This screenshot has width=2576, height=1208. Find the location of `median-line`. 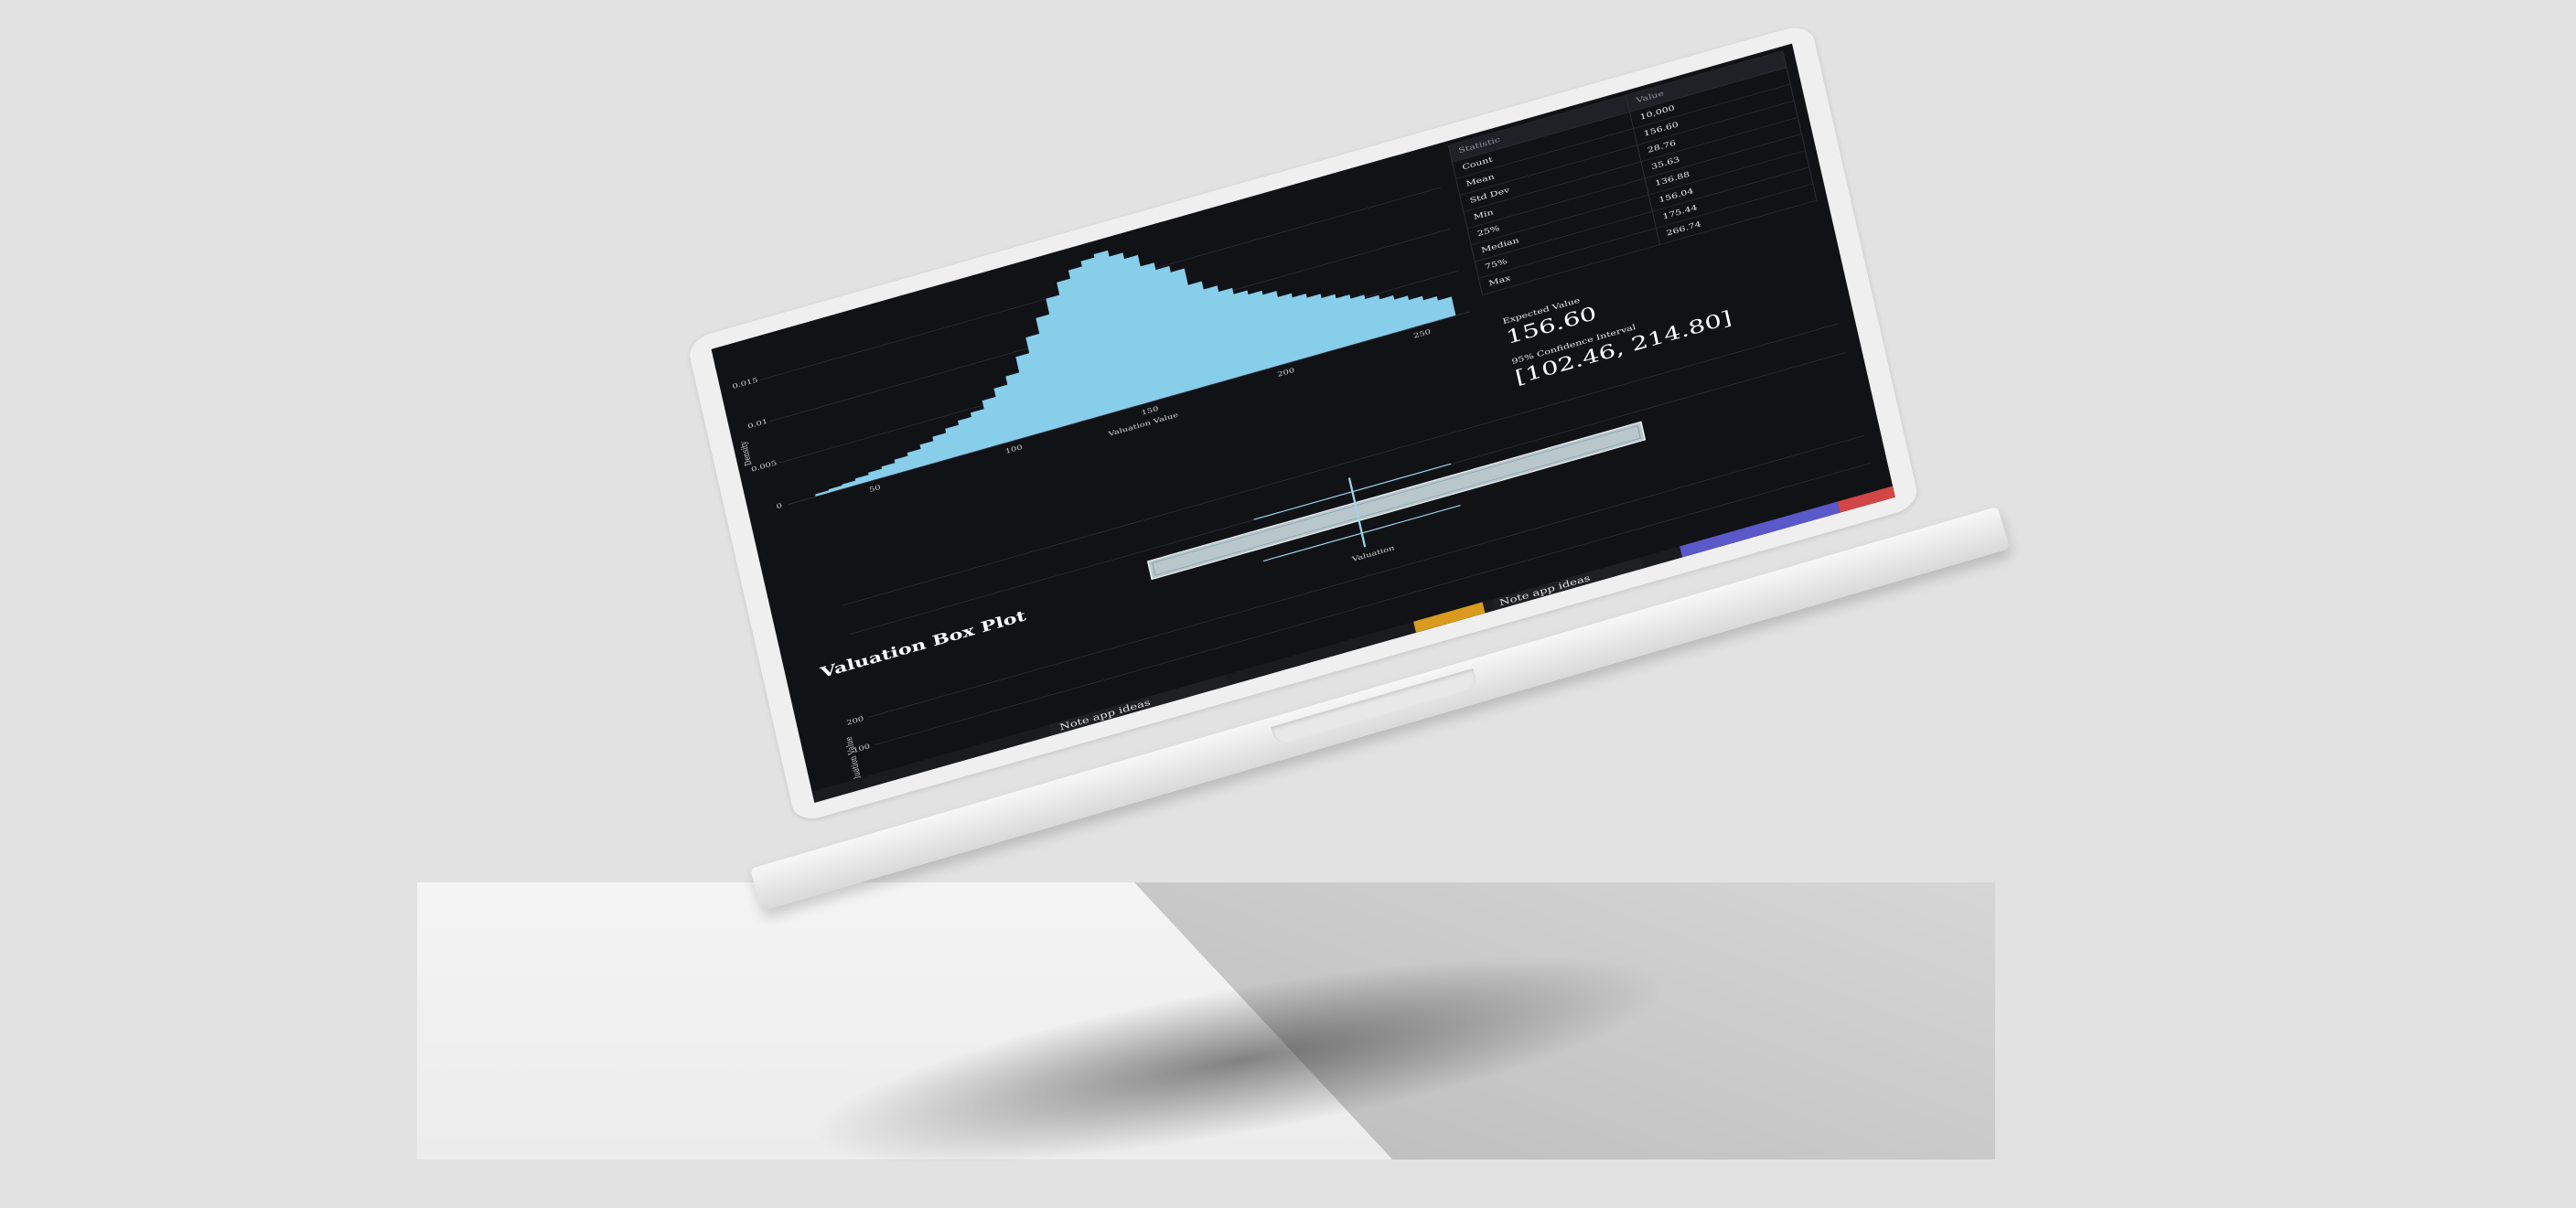

median-line is located at coordinates (1357, 512).